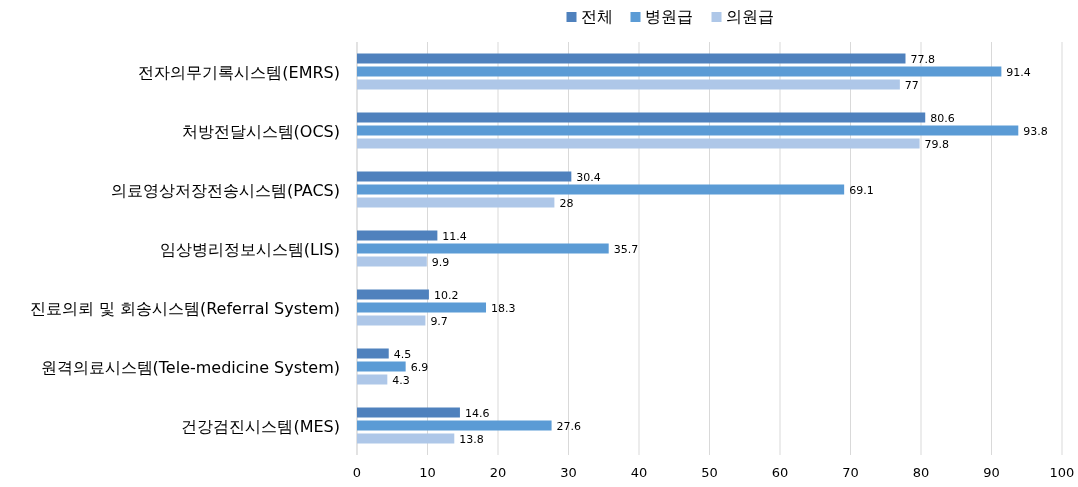  What do you see at coordinates (498, 472) in the screenshot?
I see `x-tick-label: 20` at bounding box center [498, 472].